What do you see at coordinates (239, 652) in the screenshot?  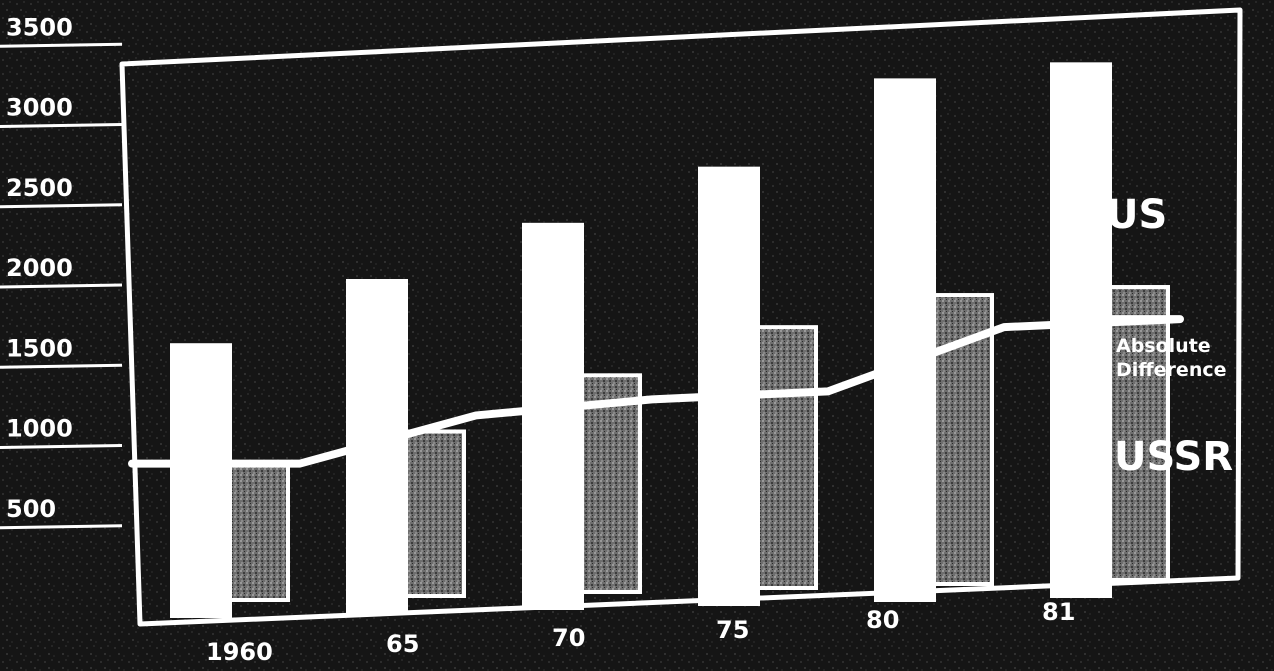 I see `xtick-label: 1960` at bounding box center [239, 652].